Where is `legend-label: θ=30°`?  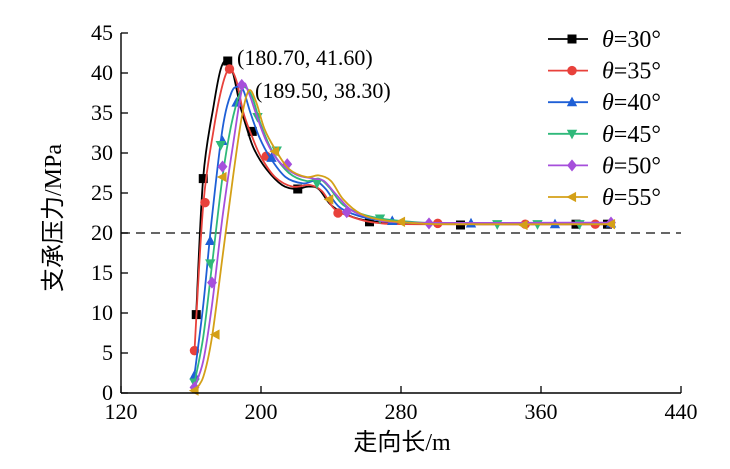 legend-label: θ=30° is located at coordinates (631, 40).